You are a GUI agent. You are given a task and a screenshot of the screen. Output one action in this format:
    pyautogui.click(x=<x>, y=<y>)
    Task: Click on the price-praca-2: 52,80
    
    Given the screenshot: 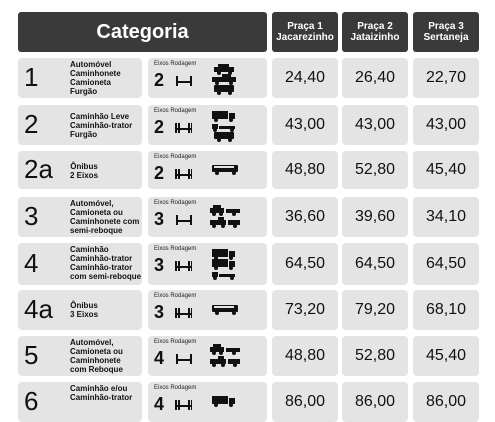 What is the action you would take?
    pyautogui.click(x=375, y=170)
    